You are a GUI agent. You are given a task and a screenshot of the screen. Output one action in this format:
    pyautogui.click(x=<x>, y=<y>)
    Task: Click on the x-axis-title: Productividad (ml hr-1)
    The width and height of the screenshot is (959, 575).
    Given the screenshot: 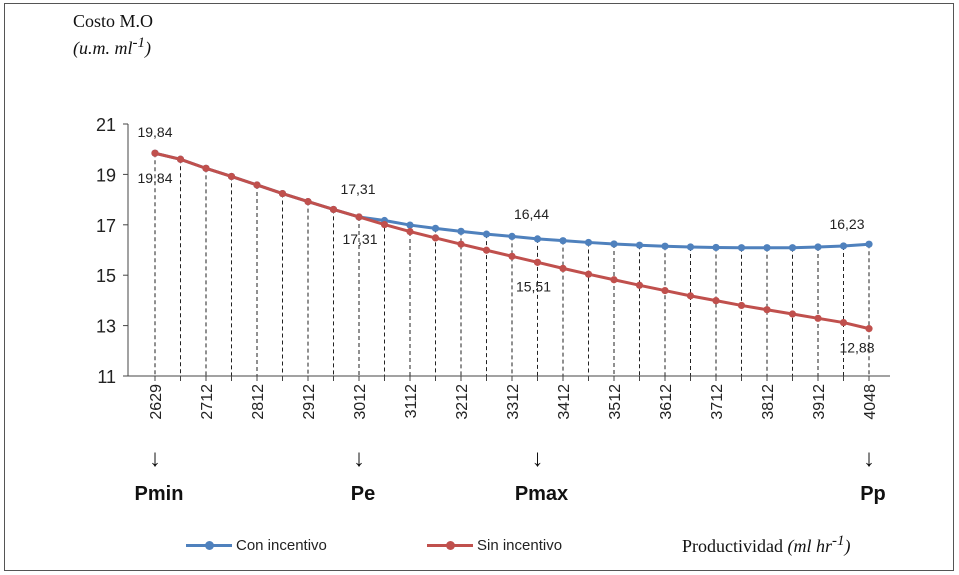 What is the action you would take?
    pyautogui.click(x=766, y=545)
    